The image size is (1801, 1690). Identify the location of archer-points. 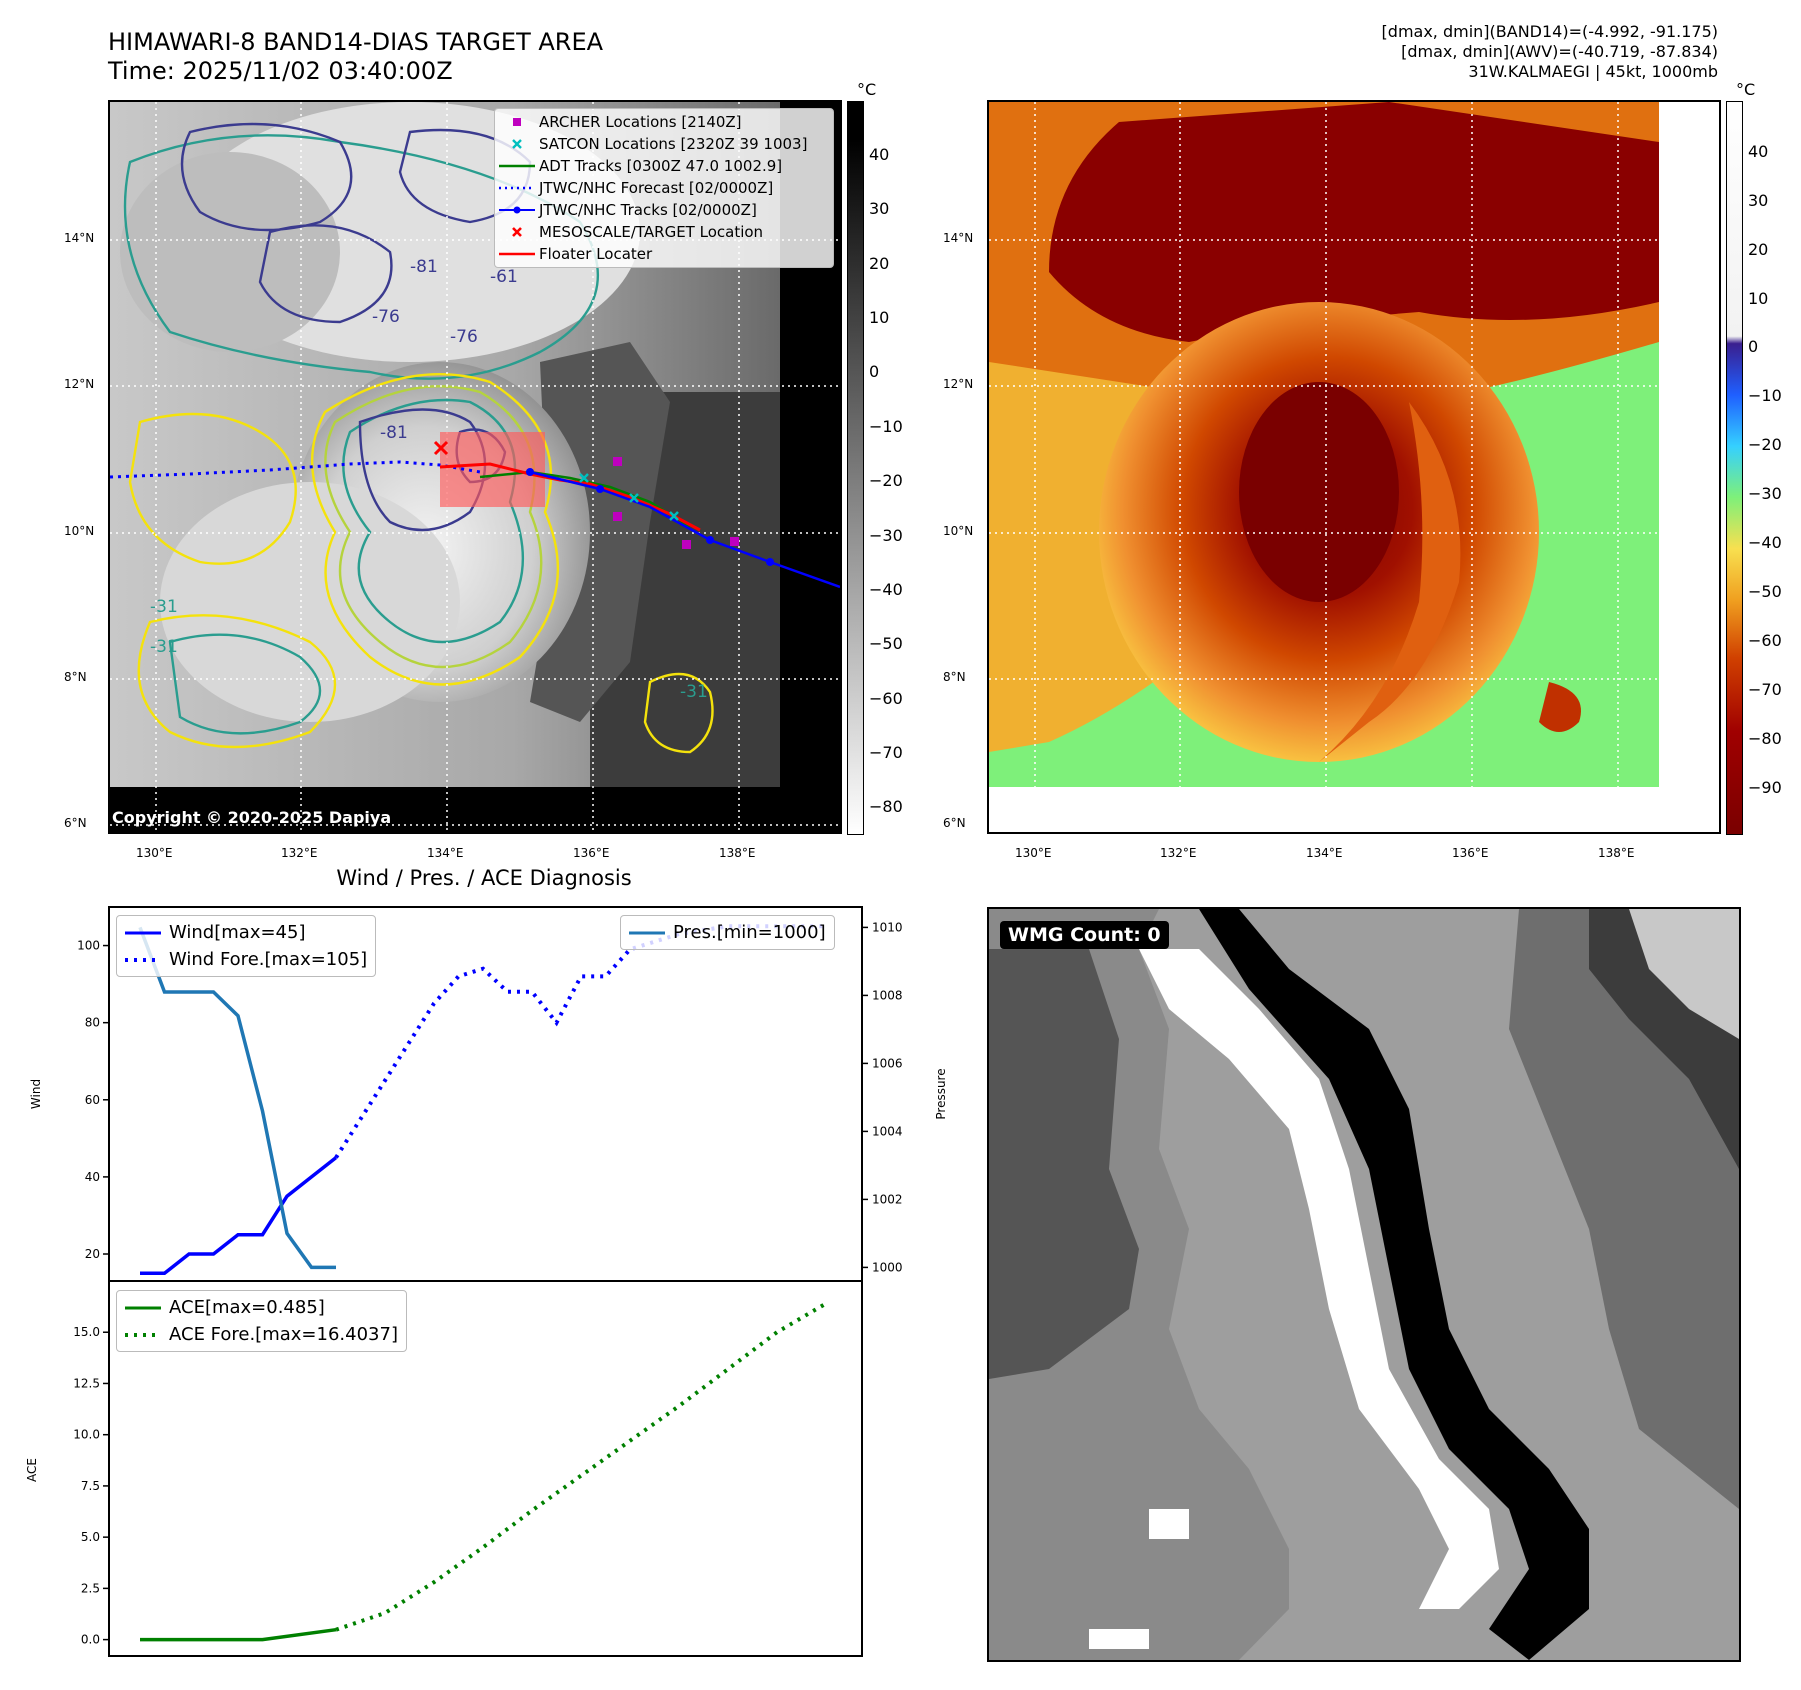
(676, 503).